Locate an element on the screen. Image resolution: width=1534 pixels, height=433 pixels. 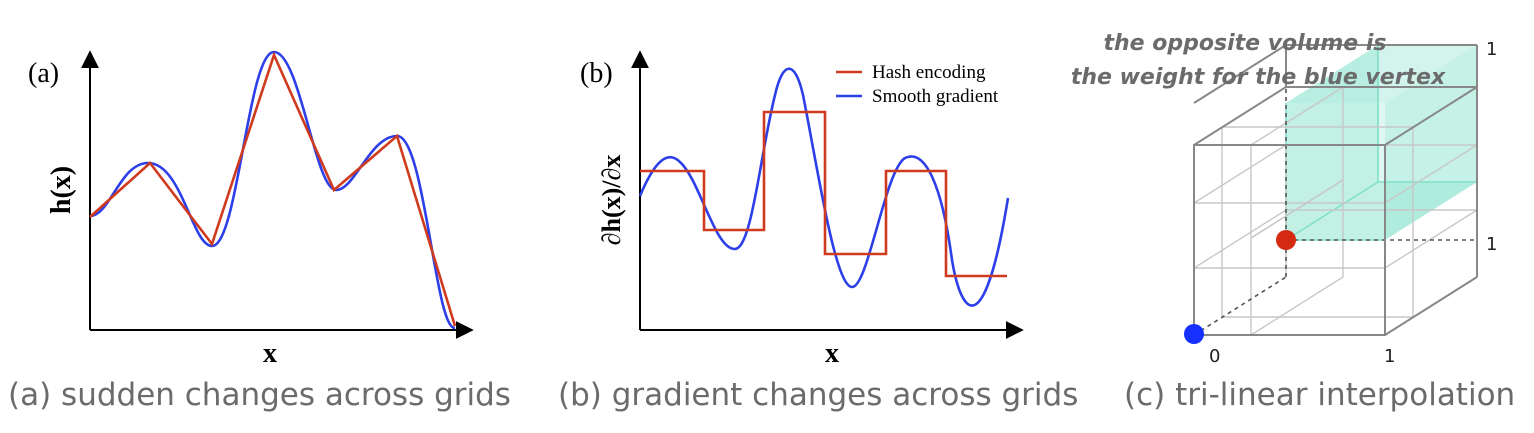
annotation-line-1: the opposite volume is is located at coordinates (1244, 43).